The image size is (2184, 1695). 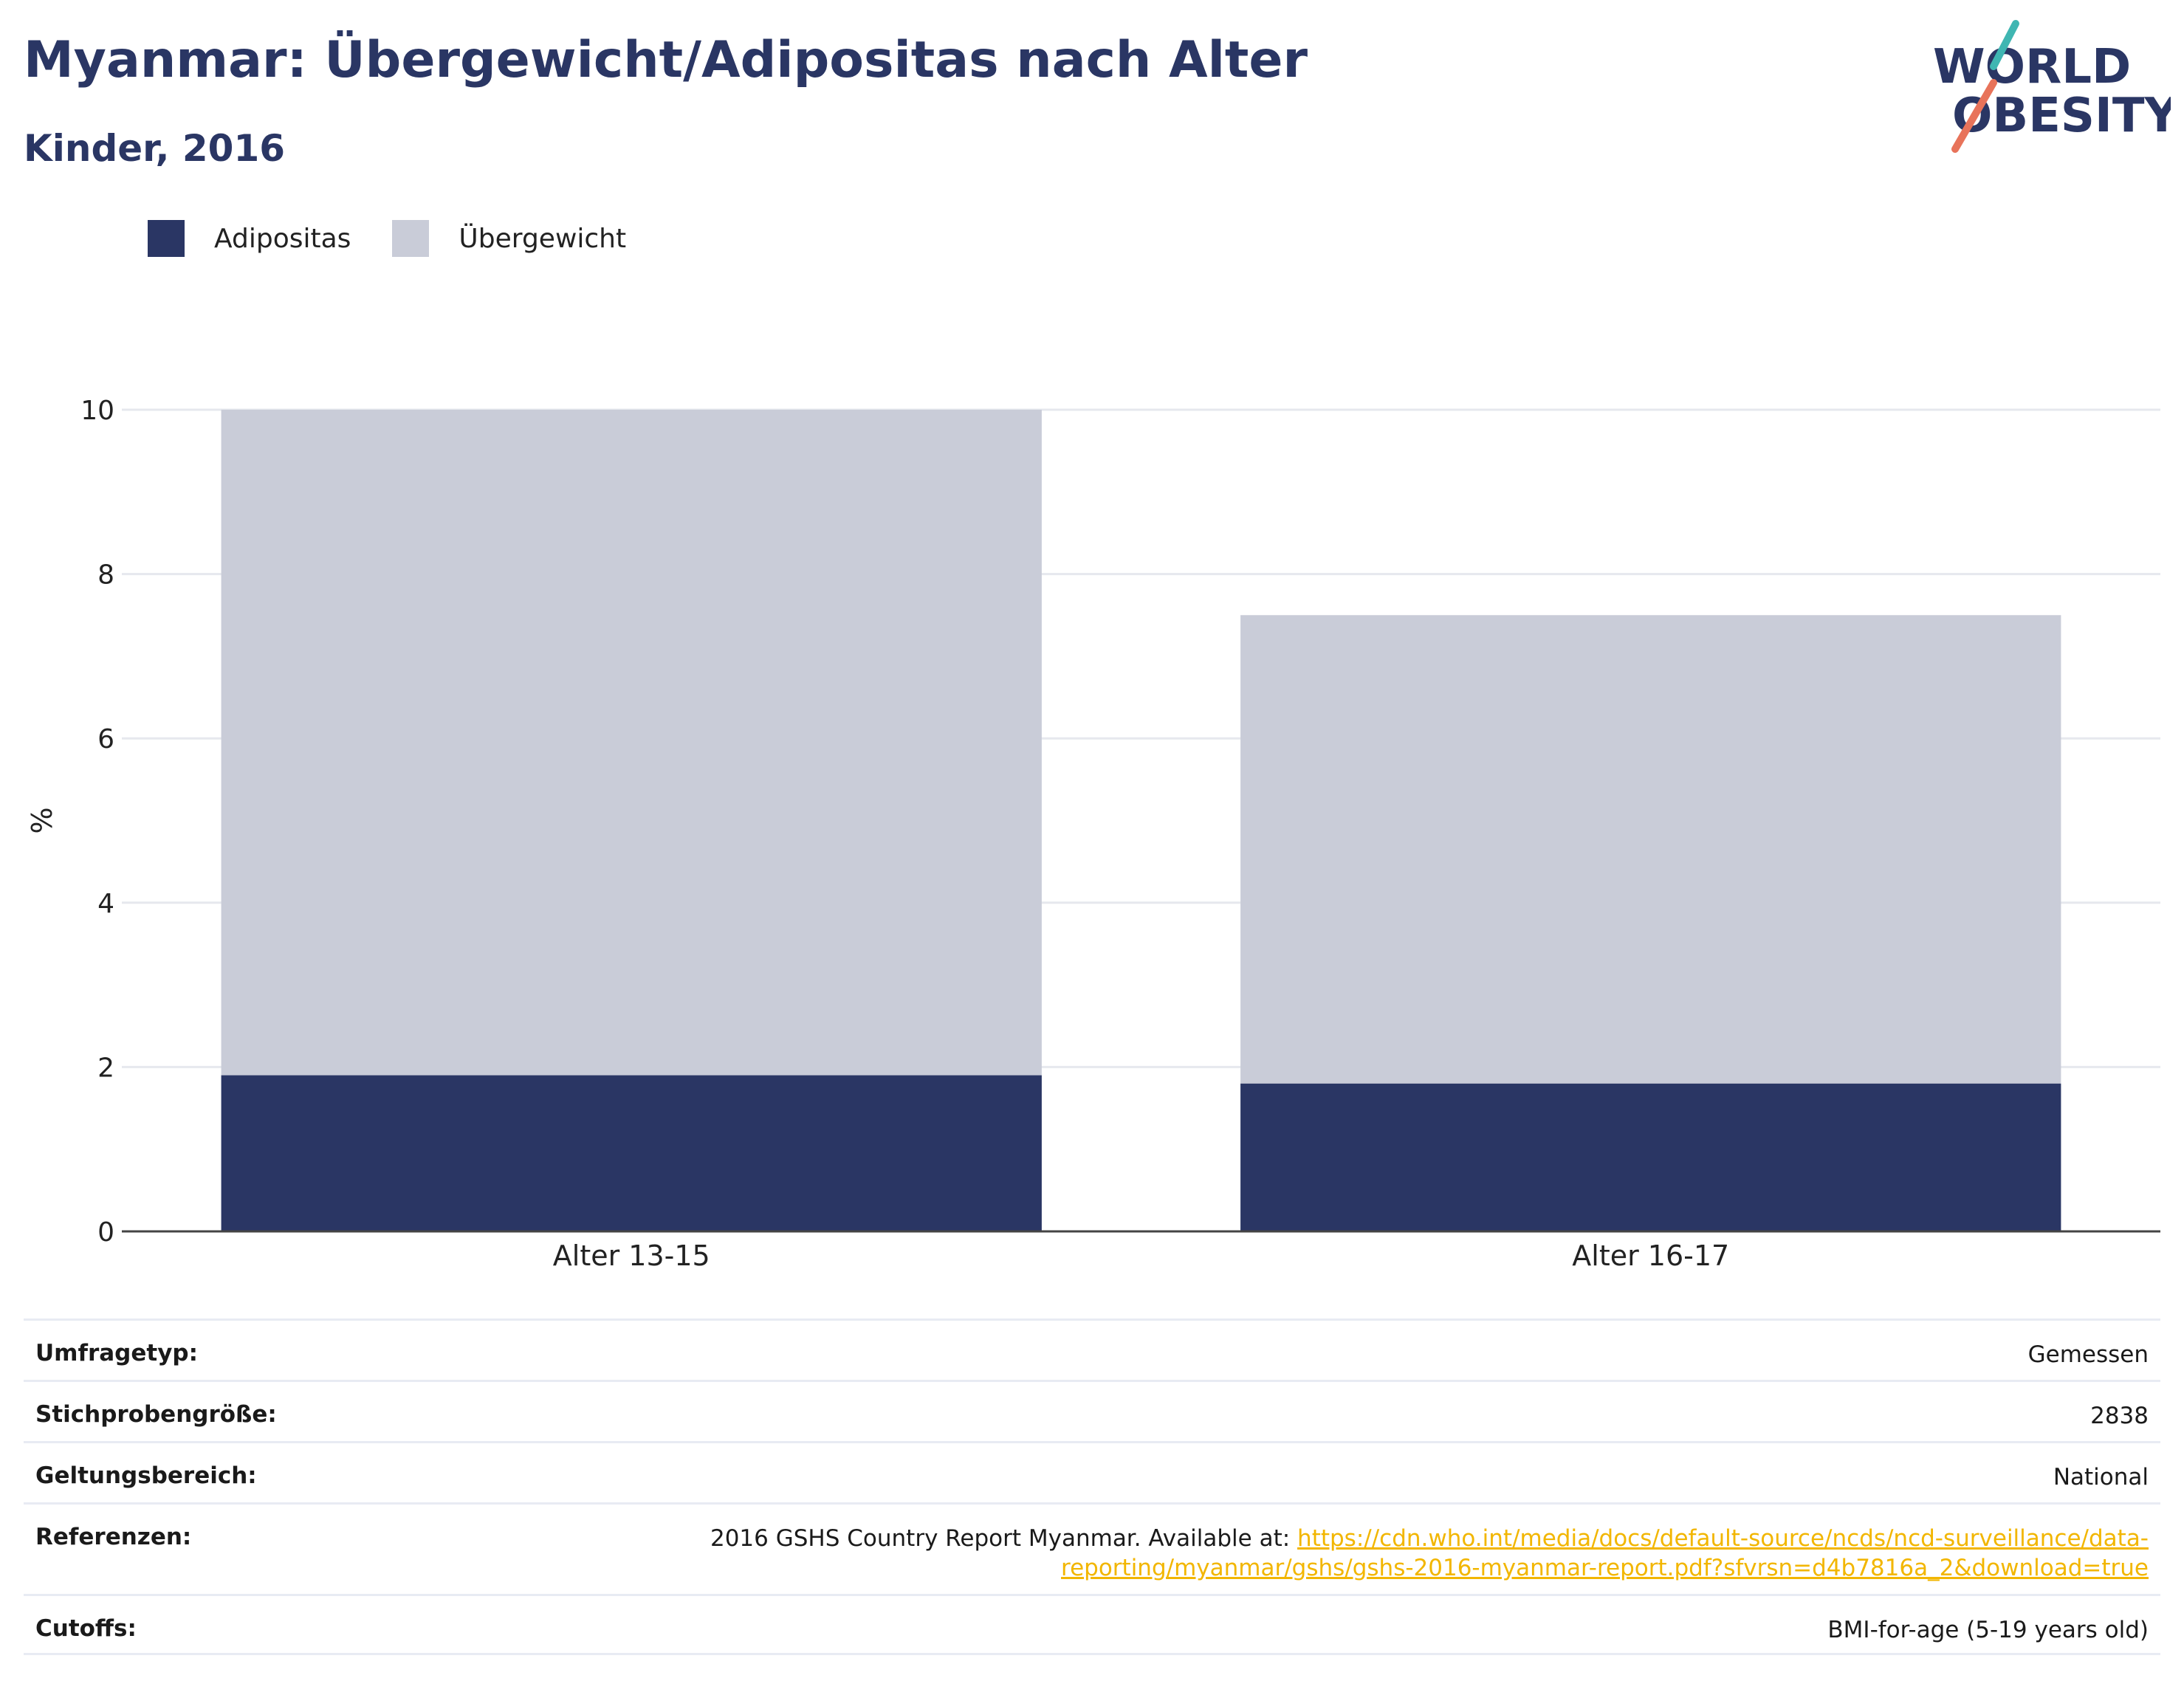 I want to click on meta-label-survey-type: Umfragetyp:, so click(x=117, y=1353).